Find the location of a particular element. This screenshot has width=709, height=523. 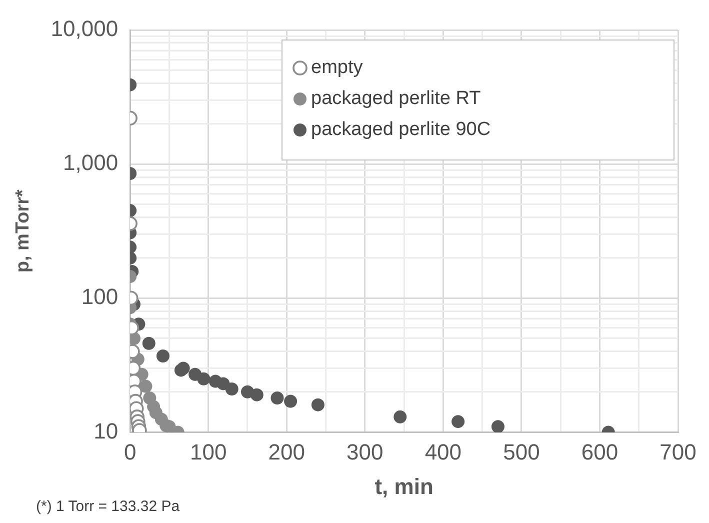

x-tick-label: 200 is located at coordinates (286, 451).